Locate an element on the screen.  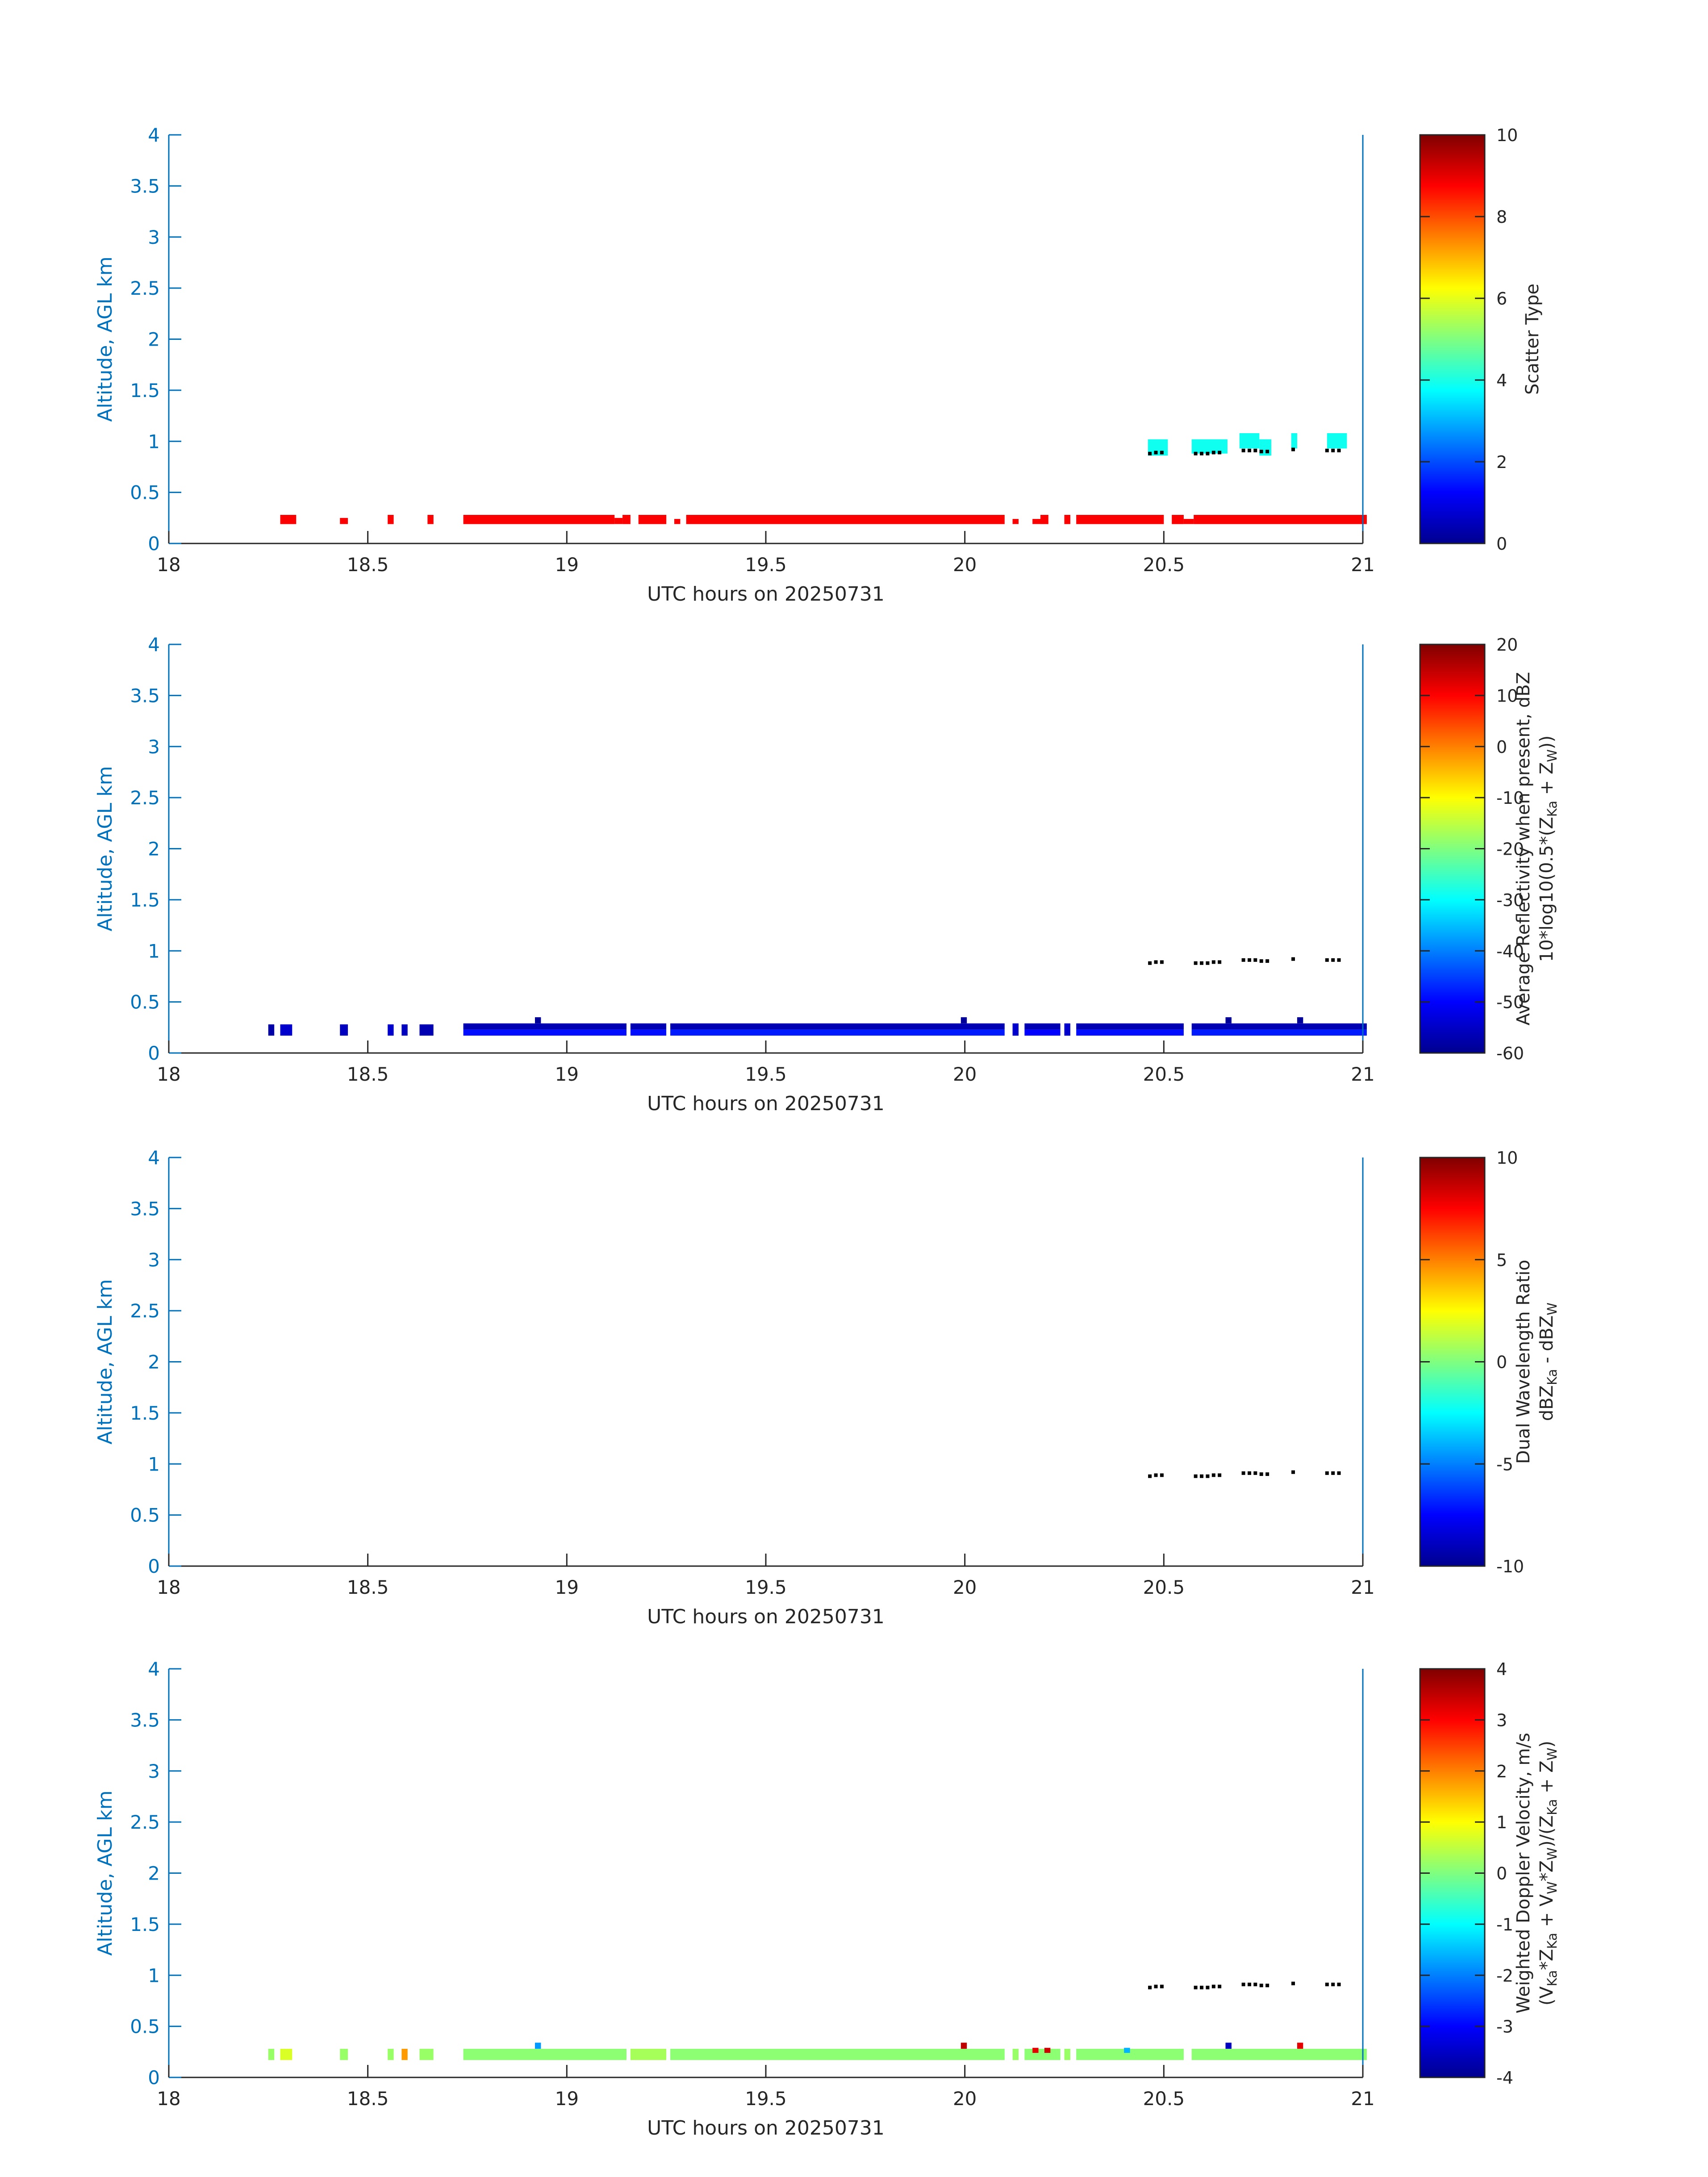
colorbar-tick-label: -30 is located at coordinates (1510, 900).